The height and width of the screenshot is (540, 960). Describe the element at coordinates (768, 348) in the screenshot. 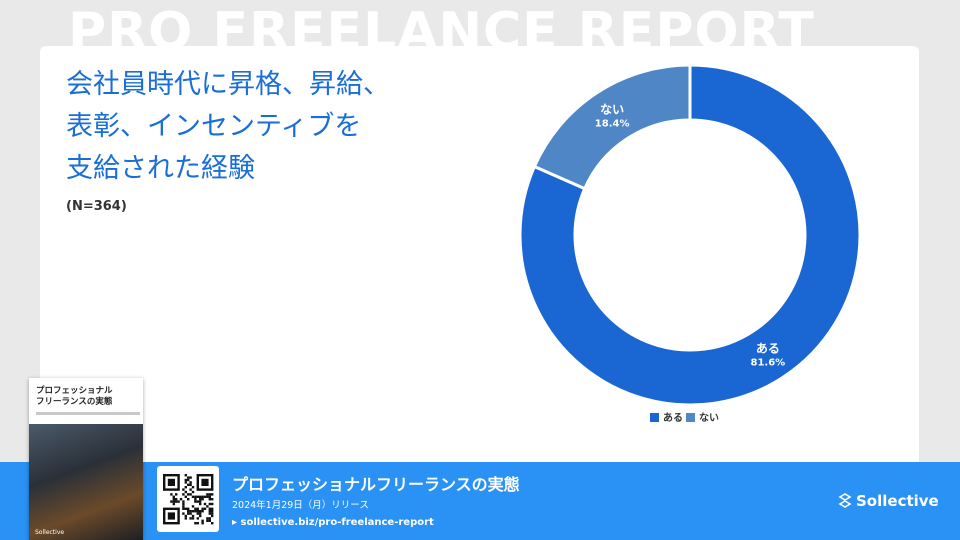

I see `slice-category-label-1: ある` at that location.